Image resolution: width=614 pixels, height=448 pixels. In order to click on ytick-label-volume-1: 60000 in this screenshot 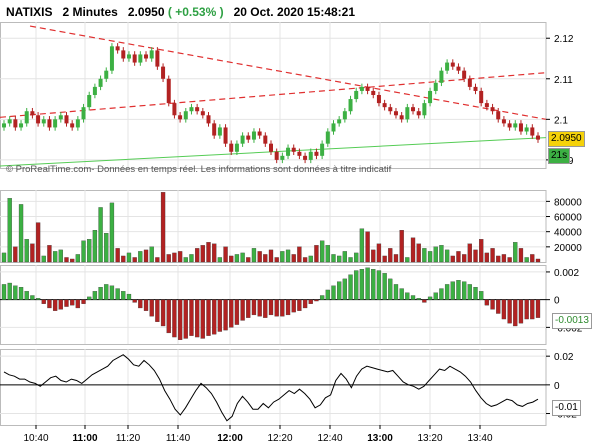, I will do `click(568, 218)`.